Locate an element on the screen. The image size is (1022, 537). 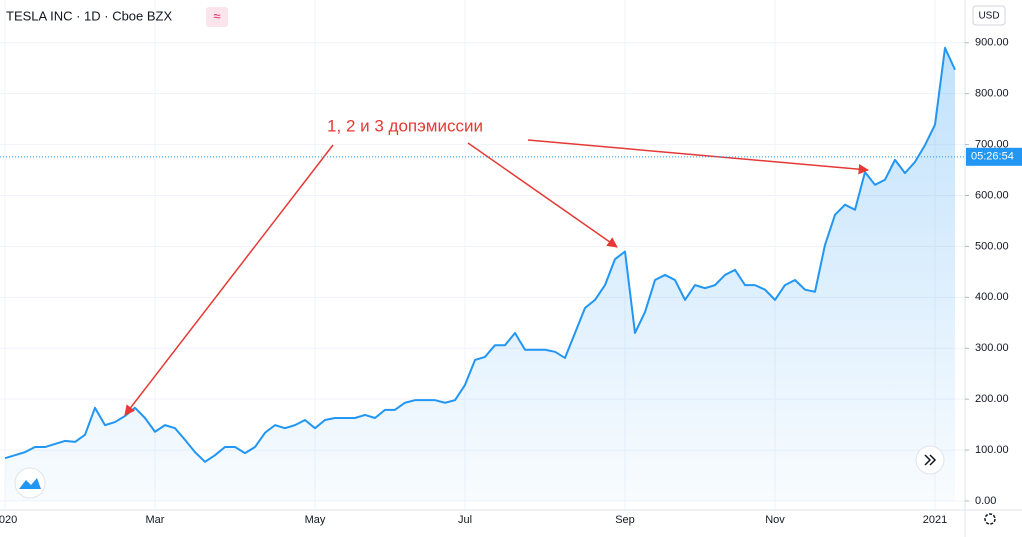
scroll-icon is located at coordinates (930, 460).